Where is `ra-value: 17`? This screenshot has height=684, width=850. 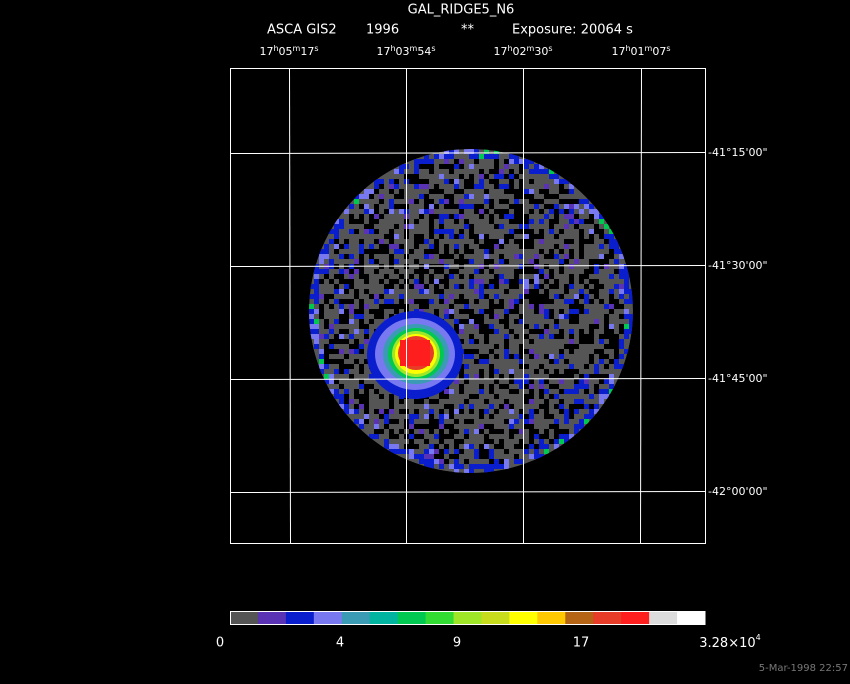
ra-value: 17 is located at coordinates (618, 51).